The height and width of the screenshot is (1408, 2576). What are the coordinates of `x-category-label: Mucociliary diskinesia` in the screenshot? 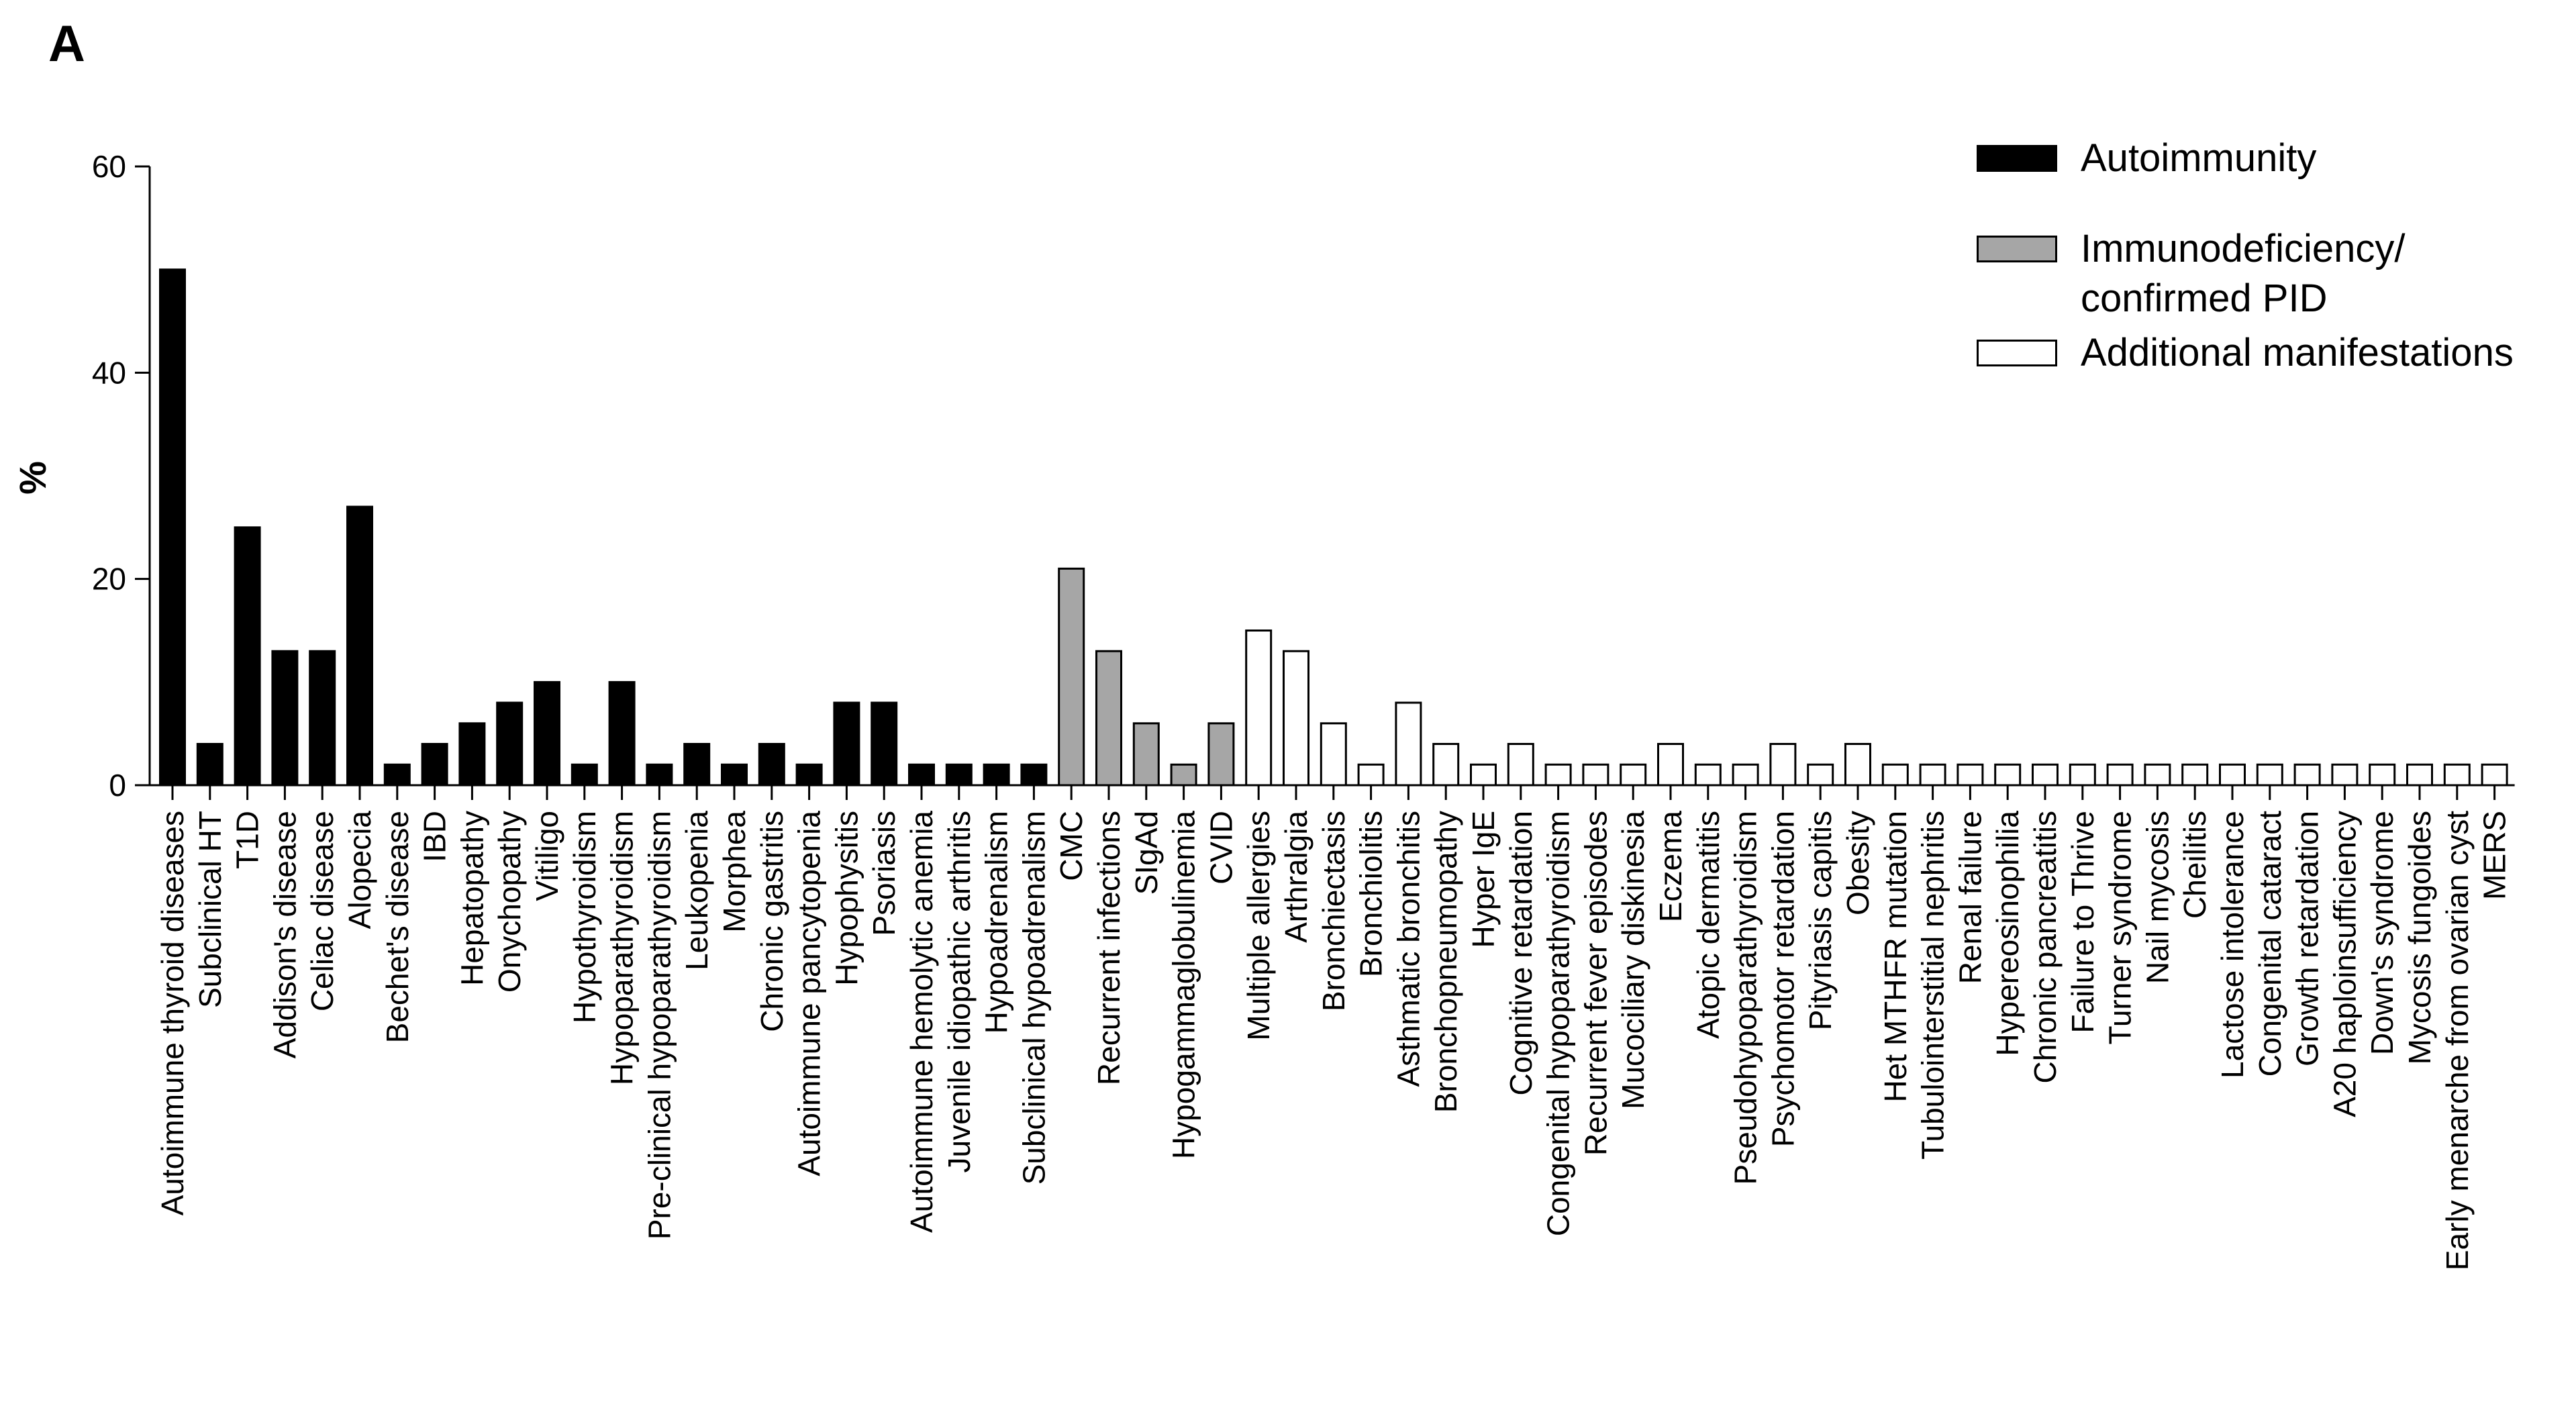 It's located at (1633, 960).